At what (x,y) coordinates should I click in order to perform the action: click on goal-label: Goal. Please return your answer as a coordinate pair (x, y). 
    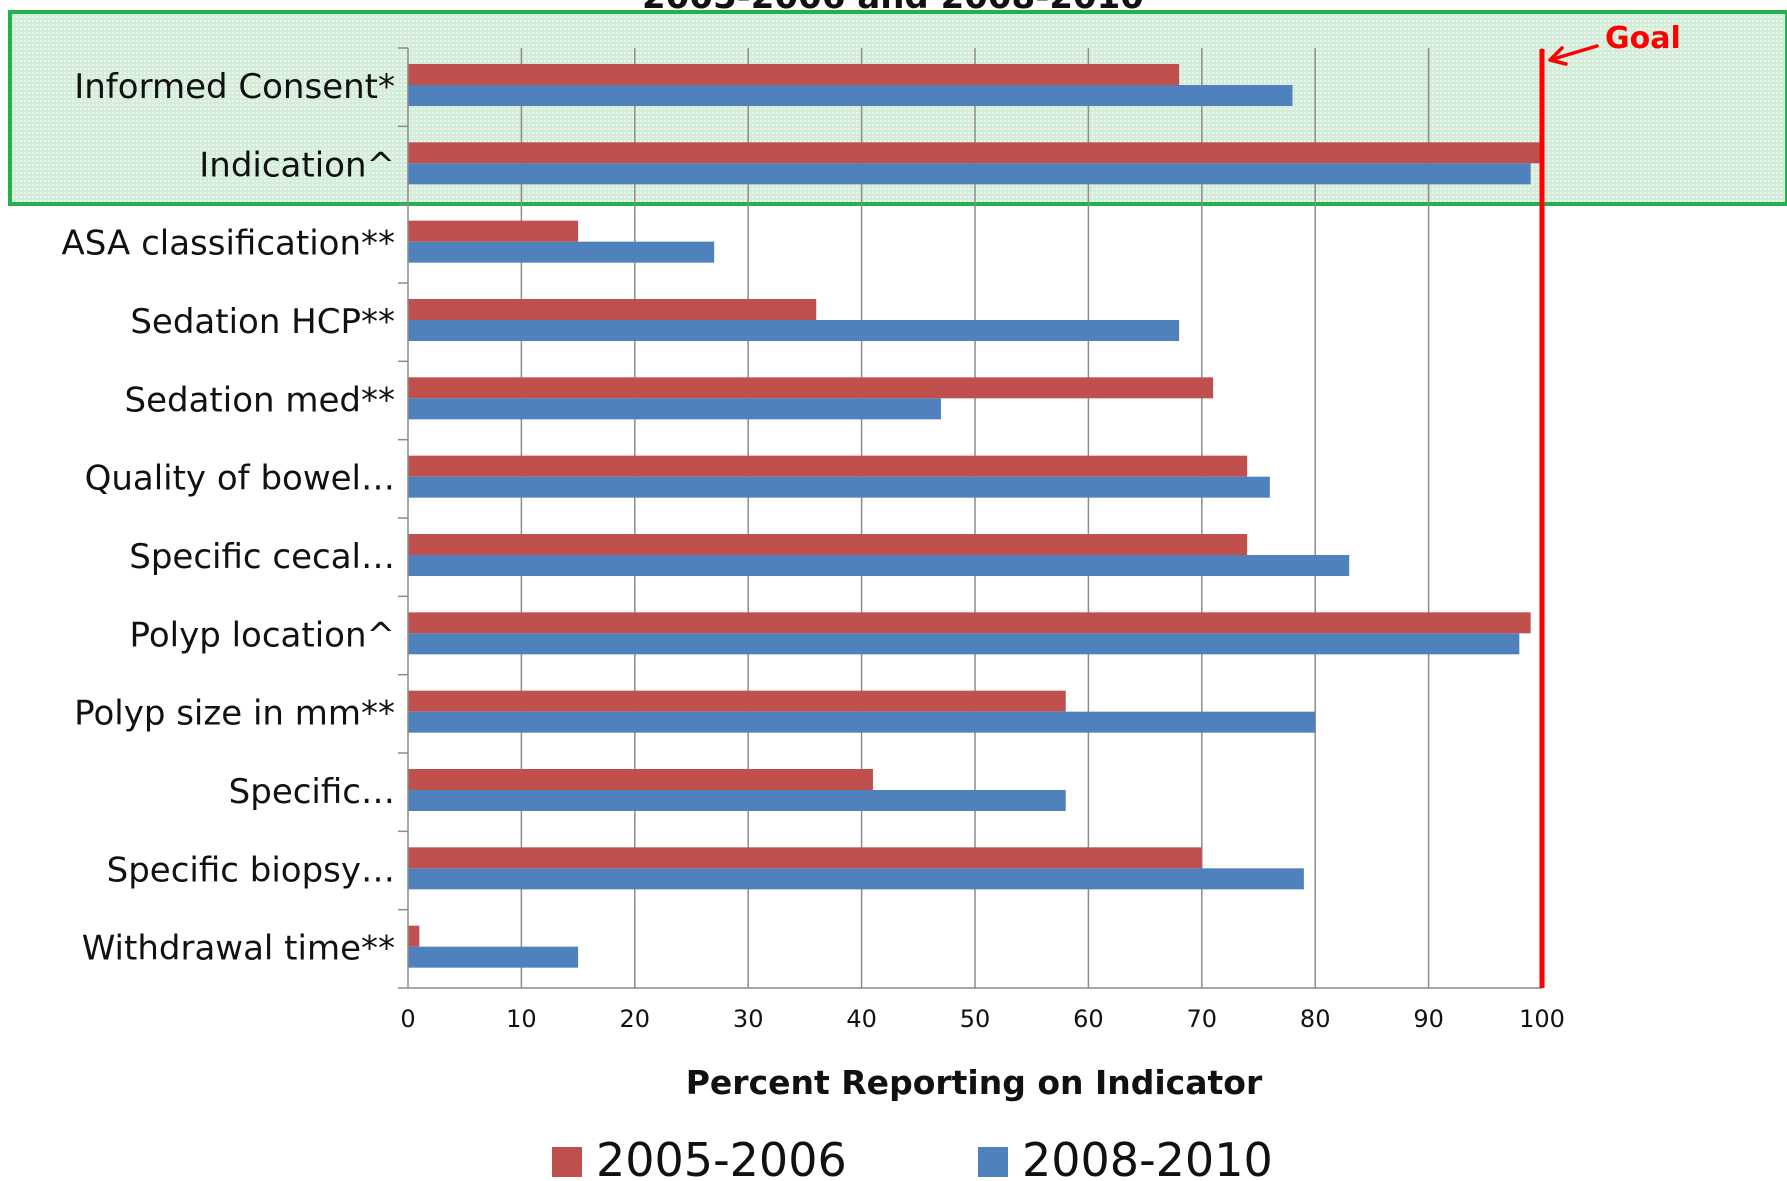
    Looking at the image, I should click on (1643, 38).